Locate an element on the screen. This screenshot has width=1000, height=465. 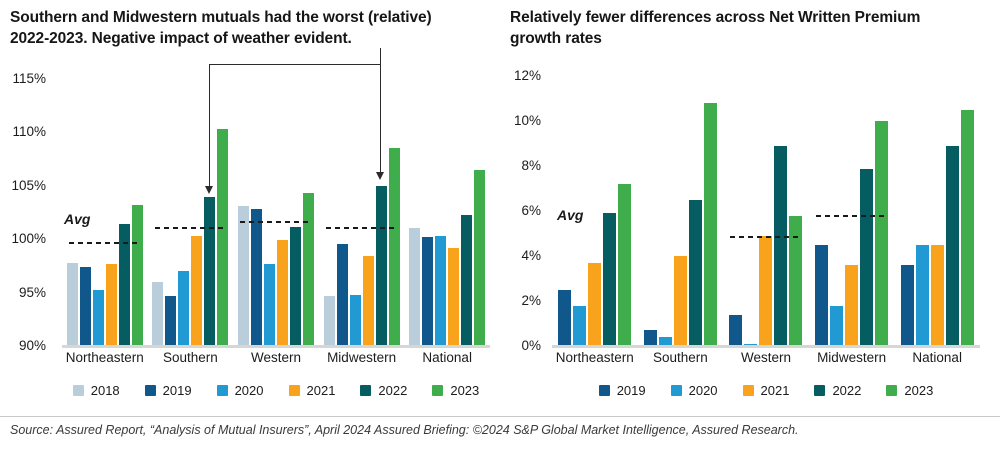
bar-group-western is located at coordinates (276, 207).